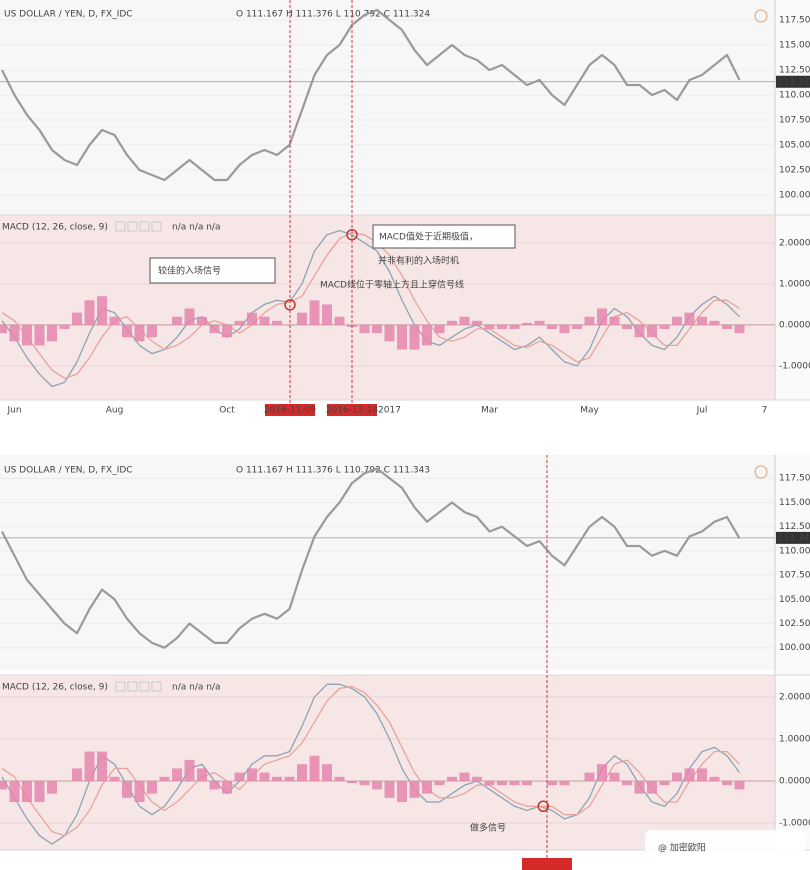 The width and height of the screenshot is (810, 870). What do you see at coordinates (792, 200) in the screenshot?
I see `axis-pane` at bounding box center [792, 200].